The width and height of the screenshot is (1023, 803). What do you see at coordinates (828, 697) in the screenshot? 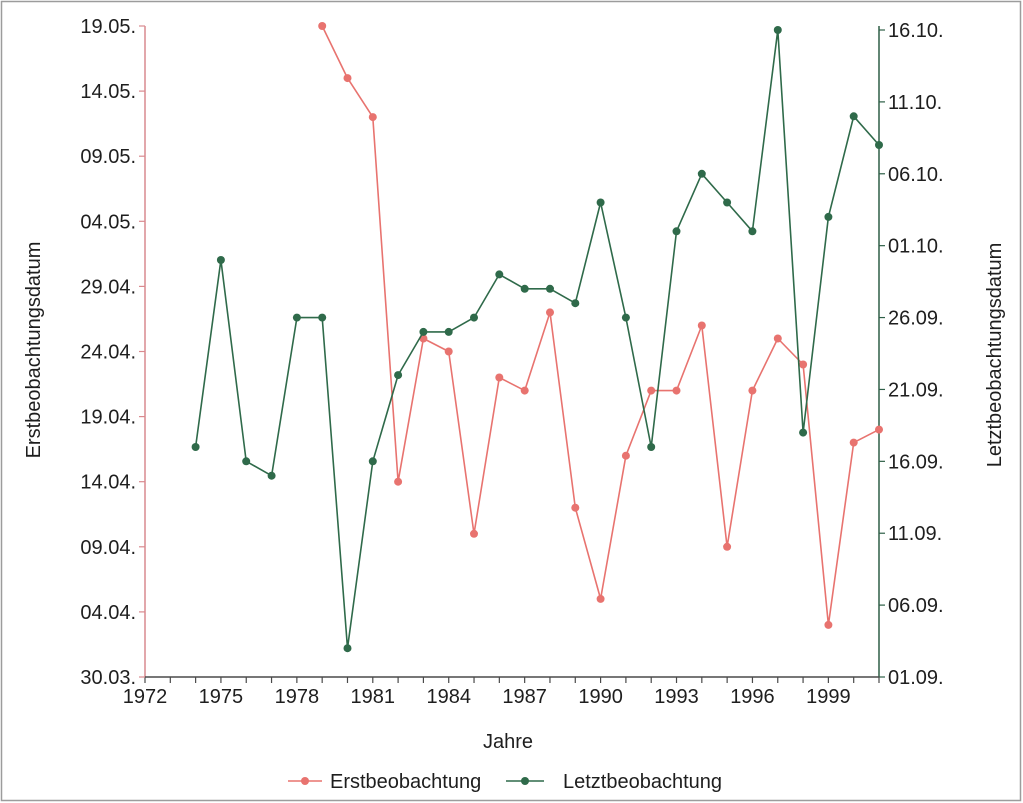
I see `x-tick-label: 1999` at bounding box center [828, 697].